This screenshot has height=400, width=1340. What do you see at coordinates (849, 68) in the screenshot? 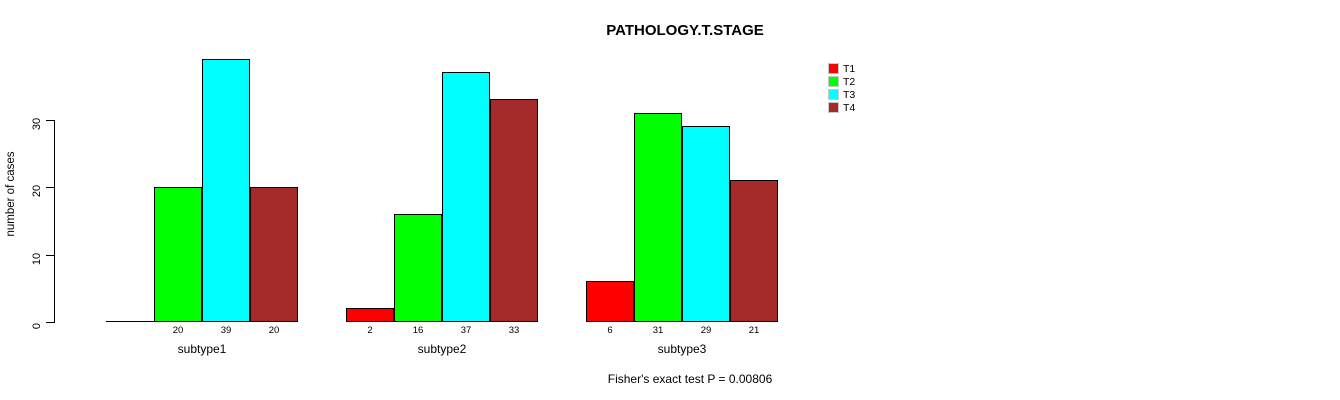
I see `legend-label-t1: T1` at bounding box center [849, 68].